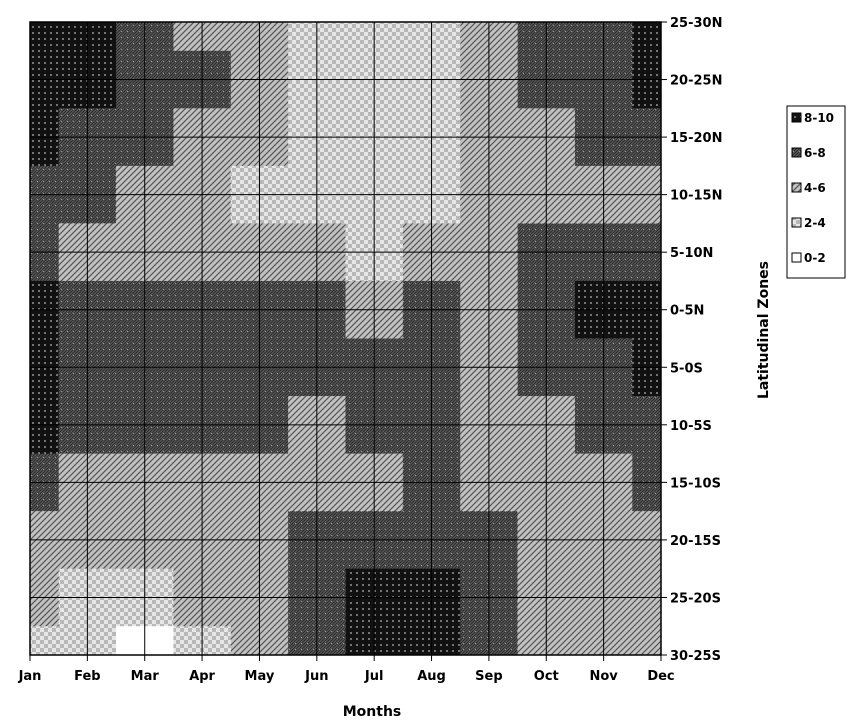 This screenshot has width=849, height=720. What do you see at coordinates (696, 81) in the screenshot?
I see `y-tick-label: 20-25N` at bounding box center [696, 81].